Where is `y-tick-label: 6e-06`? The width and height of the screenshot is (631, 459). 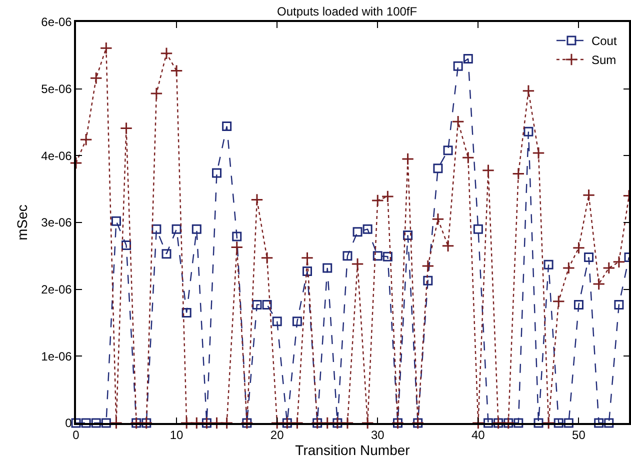
y-tick-label: 6e-06 is located at coordinates (56, 22).